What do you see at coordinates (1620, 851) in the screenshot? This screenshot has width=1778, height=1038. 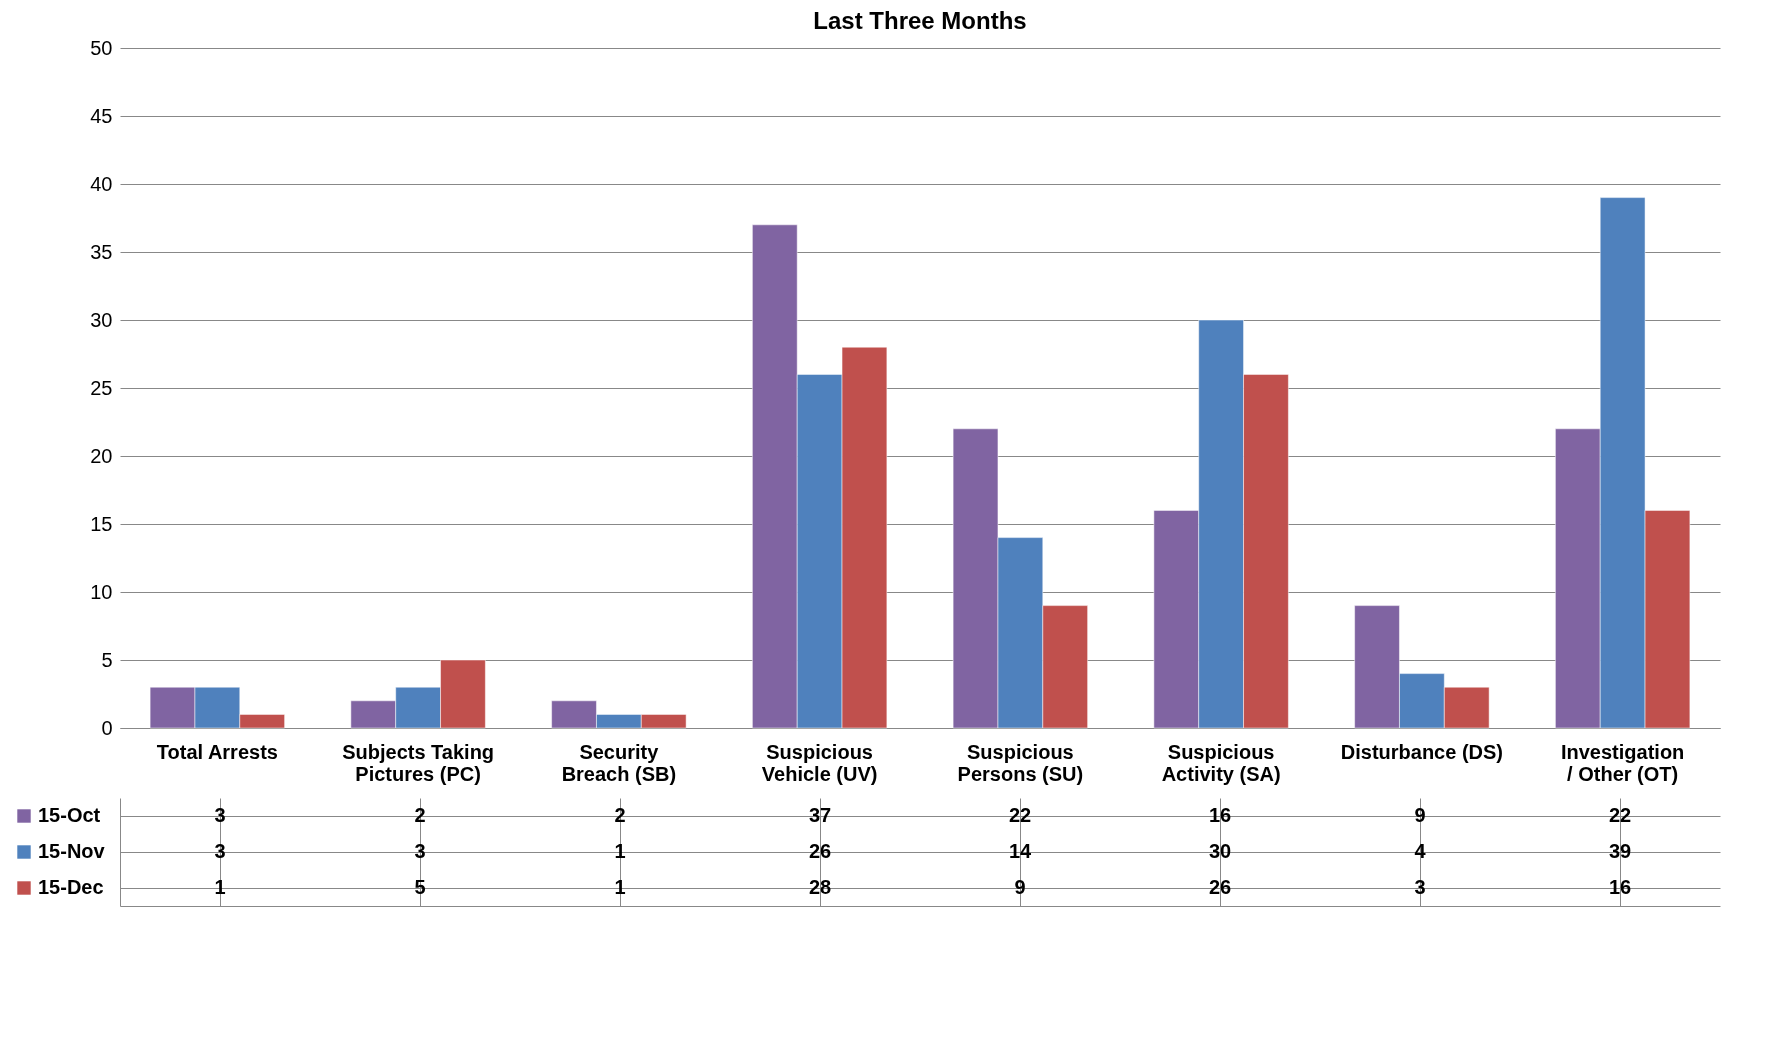 I see `data-label: 39` at bounding box center [1620, 851].